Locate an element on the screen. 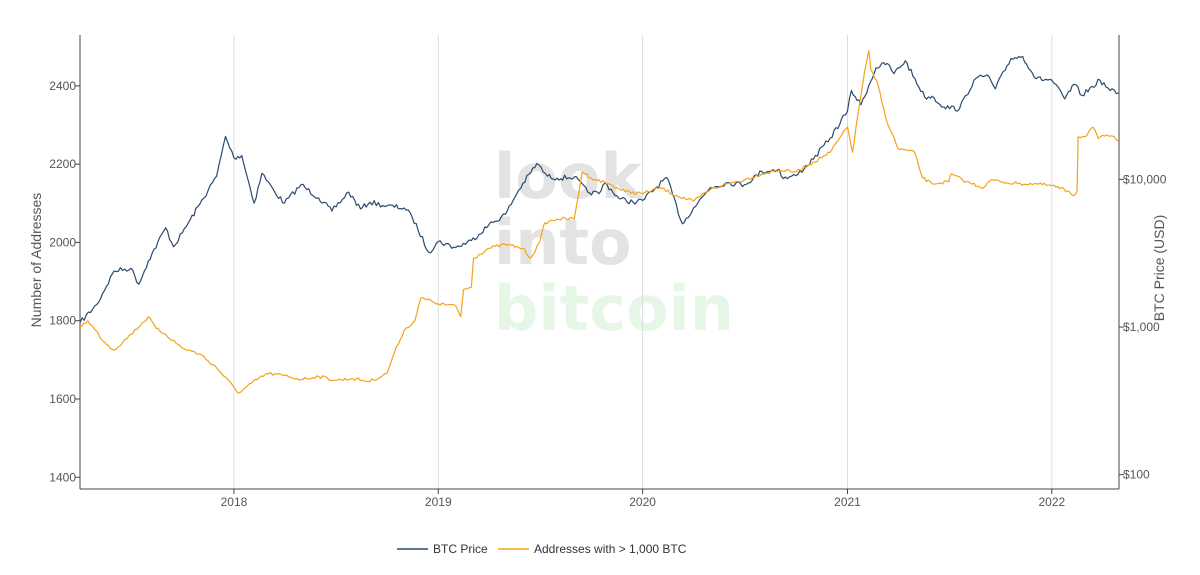 The width and height of the screenshot is (1200, 575). legend-label-btc-price: BTC Price is located at coordinates (460, 549).